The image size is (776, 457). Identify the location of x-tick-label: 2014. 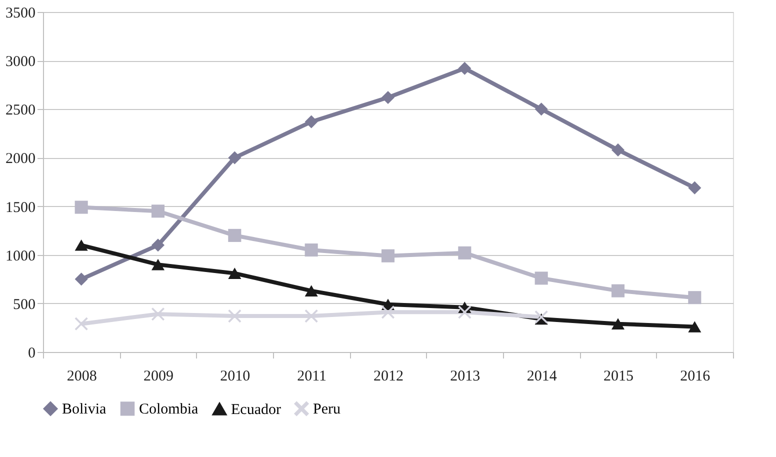
(542, 376).